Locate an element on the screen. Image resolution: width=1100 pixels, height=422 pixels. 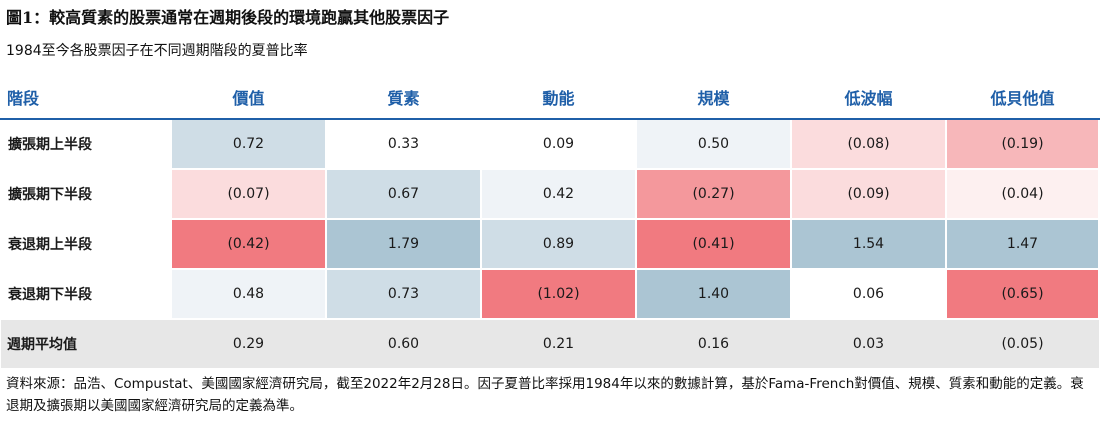
summary-row: 週期平均值 0.29 0.60 0.21 0.16 0.03 (0.05) is located at coordinates (550, 343).